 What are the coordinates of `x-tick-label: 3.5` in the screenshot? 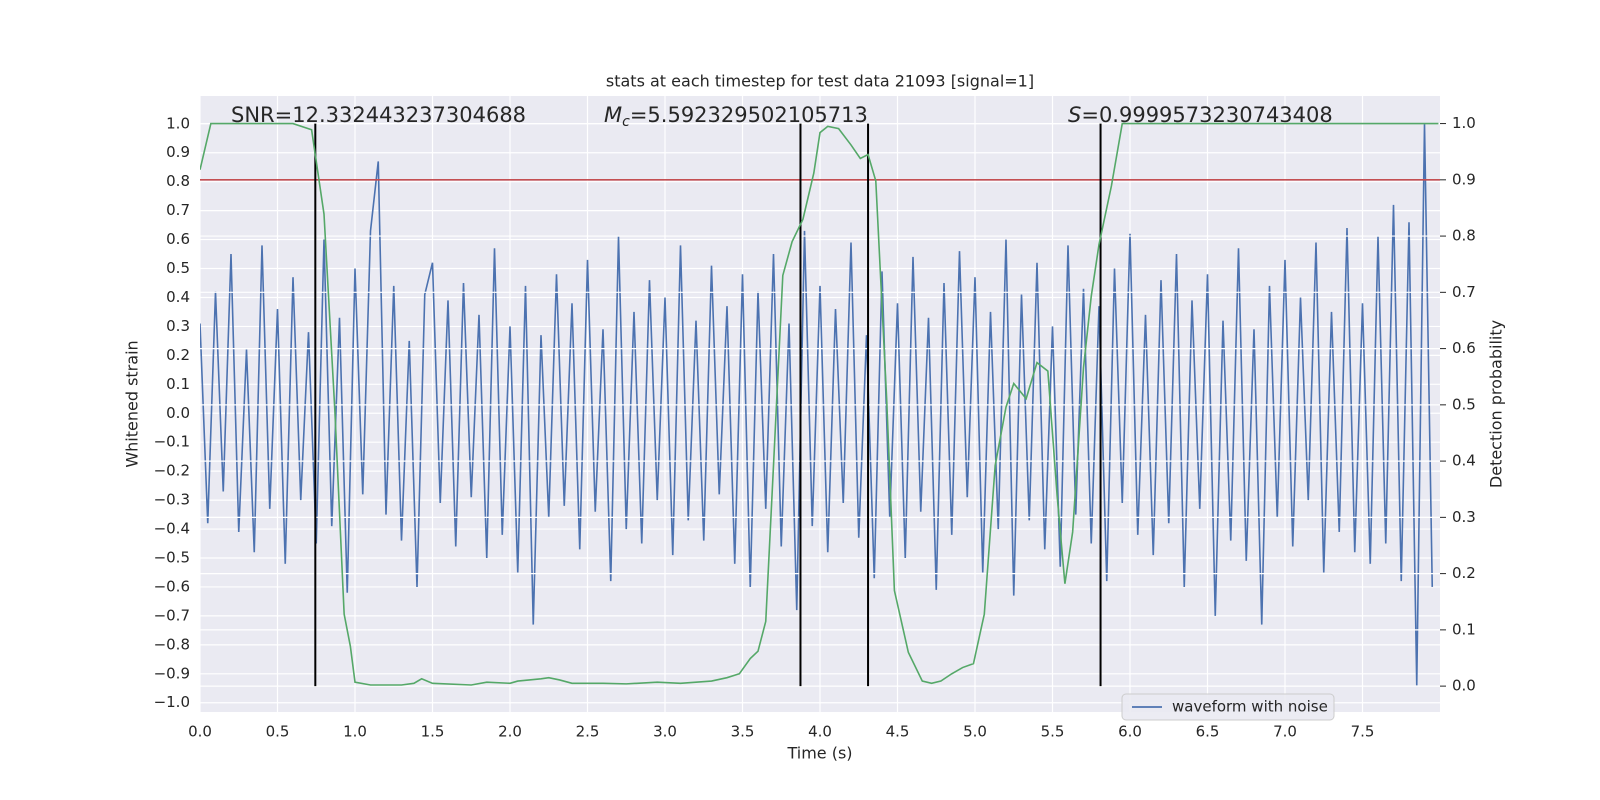 It's located at (743, 732).